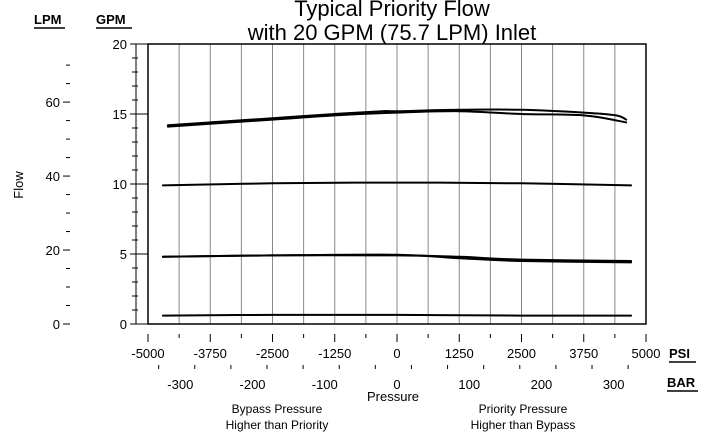  What do you see at coordinates (130, 184) in the screenshot?
I see `gpm-axis: 0 5 10 15 20` at bounding box center [130, 184].